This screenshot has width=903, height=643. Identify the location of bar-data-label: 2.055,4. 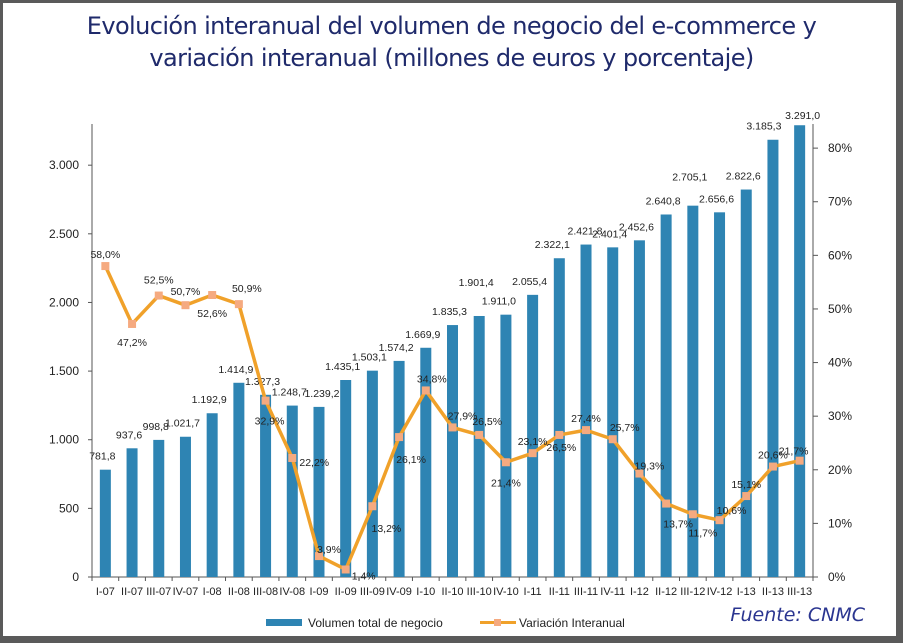
(529, 282).